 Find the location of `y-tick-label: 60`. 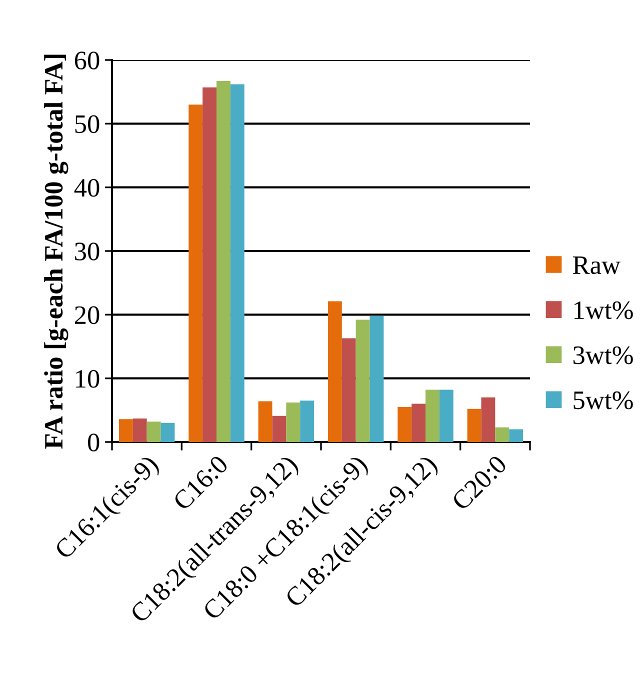

y-tick-label: 60 is located at coordinates (87, 61).